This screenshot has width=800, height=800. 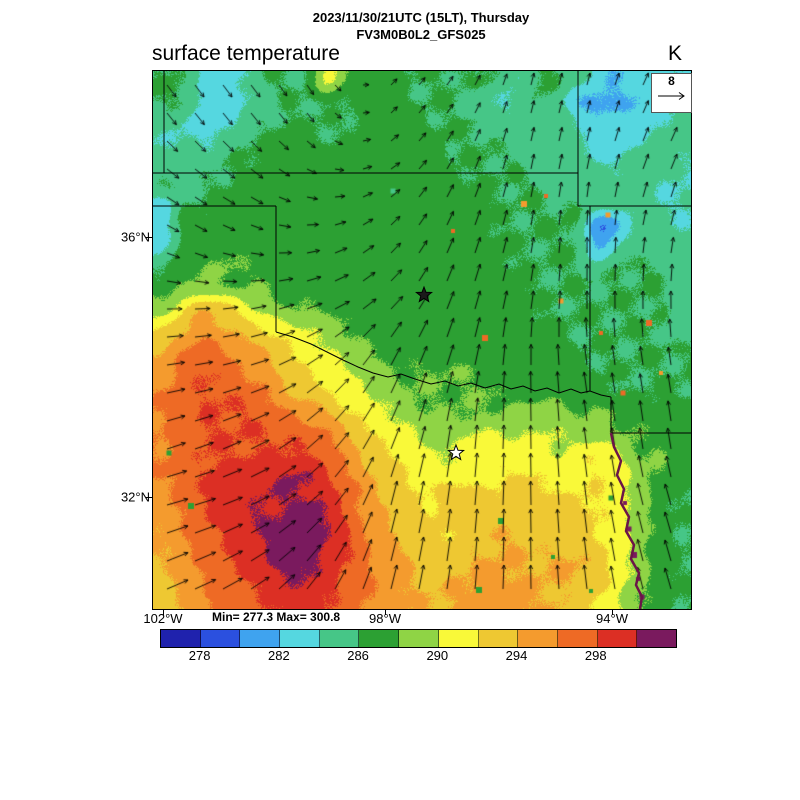 I want to click on wind-reference-arrow-icon, so click(x=671, y=96).